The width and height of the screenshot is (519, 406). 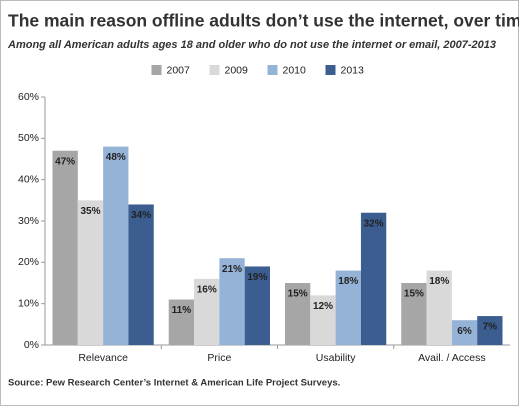 I want to click on legend-label: 2013, so click(x=353, y=70).